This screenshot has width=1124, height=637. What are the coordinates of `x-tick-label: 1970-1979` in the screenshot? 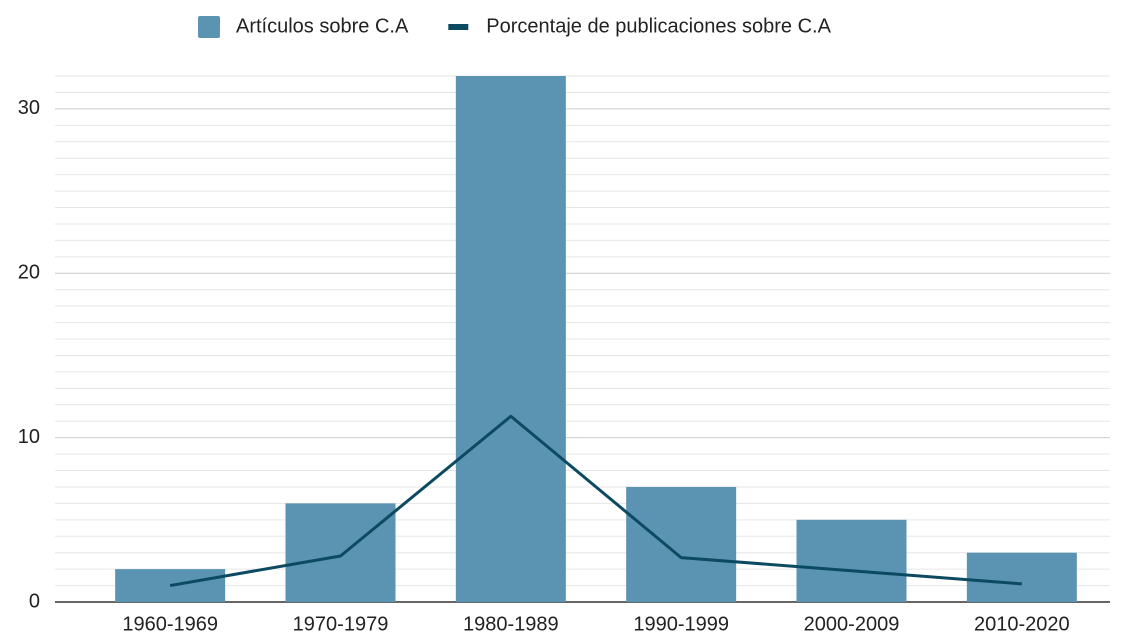 It's located at (341, 624).